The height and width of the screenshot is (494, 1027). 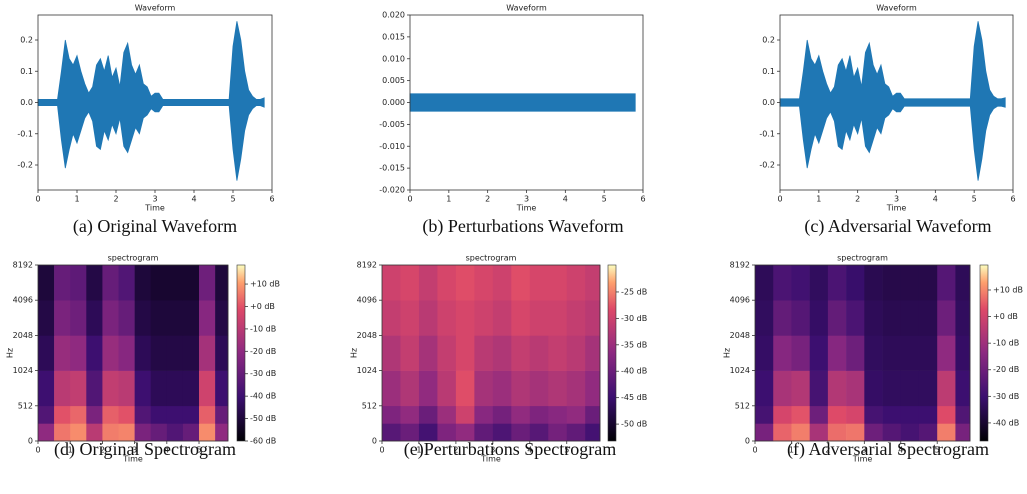 I want to click on plot-frame, so click(x=862, y=353).